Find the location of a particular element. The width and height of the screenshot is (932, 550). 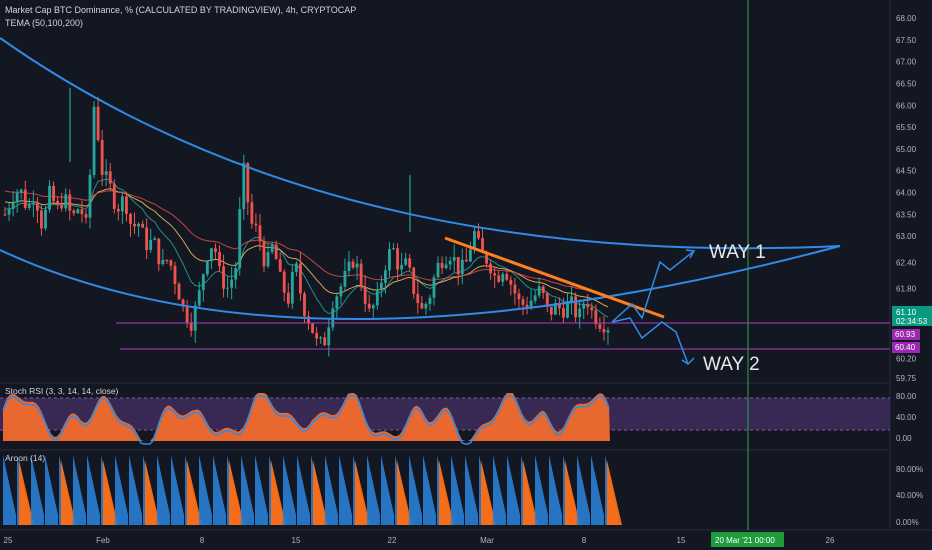

stoch-tick-label: 0.00 is located at coordinates (904, 438).